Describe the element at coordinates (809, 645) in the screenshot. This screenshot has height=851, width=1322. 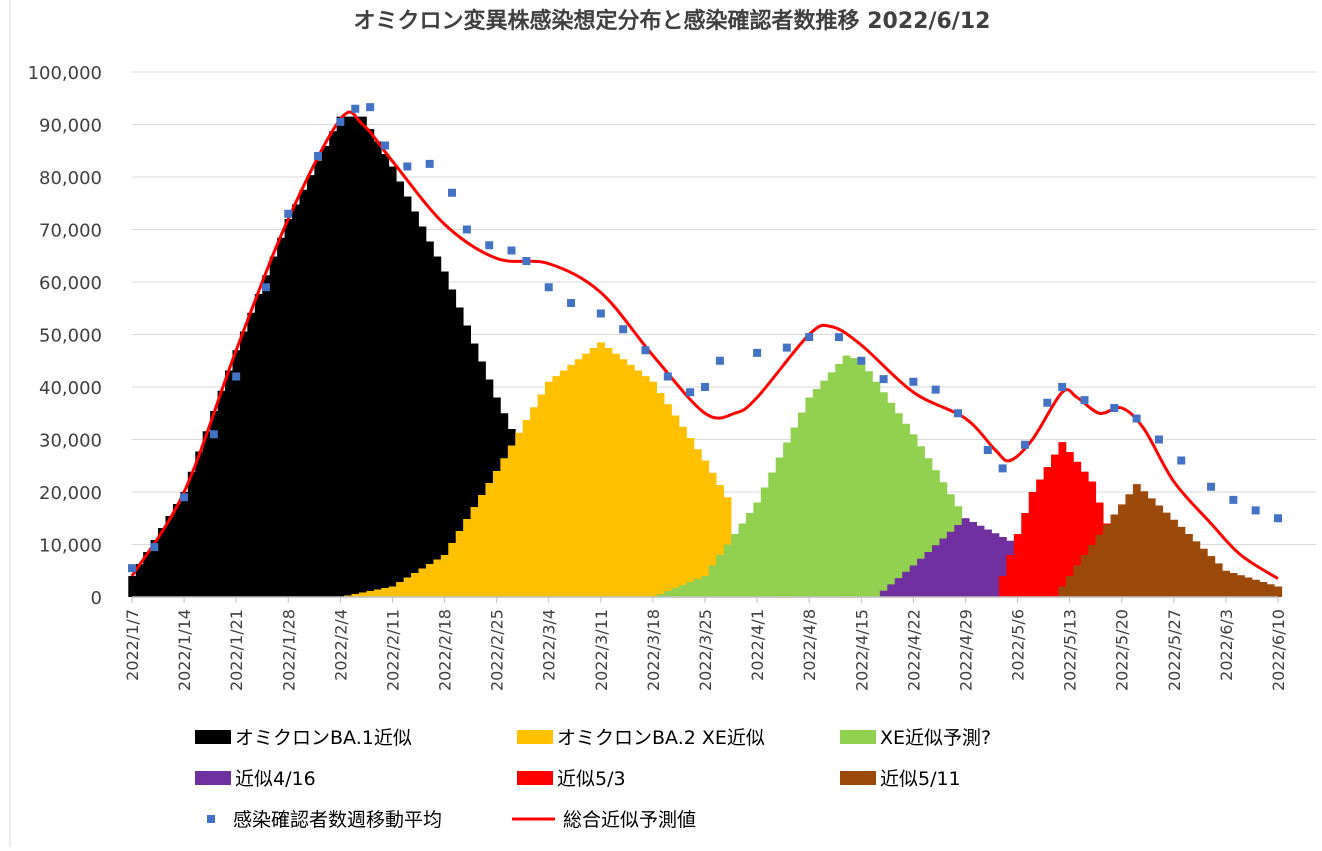
I see `x-tick-label: 2022/4/8` at that location.